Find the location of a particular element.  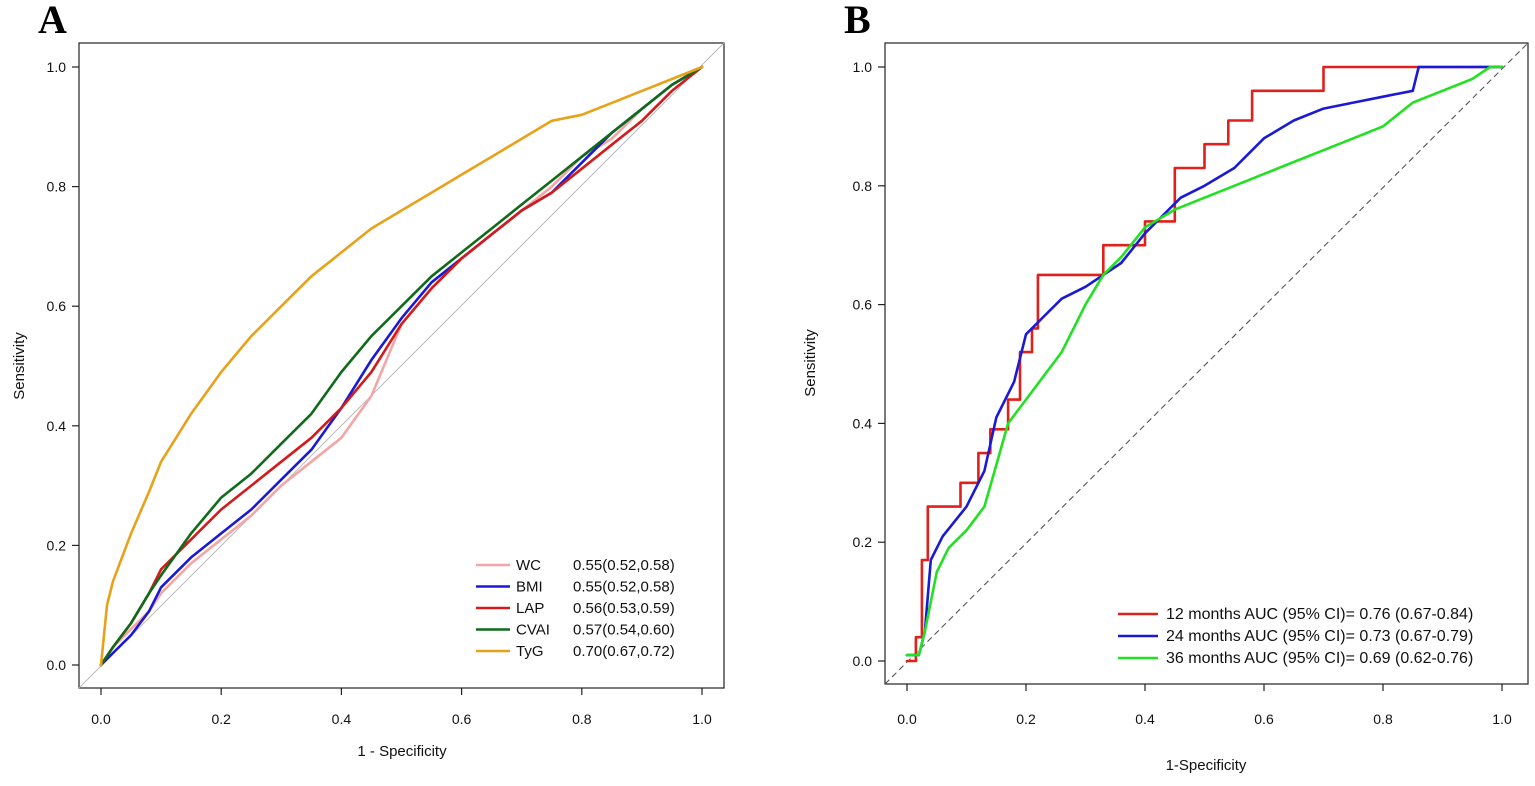

panel-a-x-tick-label: 0.2 is located at coordinates (221, 719).